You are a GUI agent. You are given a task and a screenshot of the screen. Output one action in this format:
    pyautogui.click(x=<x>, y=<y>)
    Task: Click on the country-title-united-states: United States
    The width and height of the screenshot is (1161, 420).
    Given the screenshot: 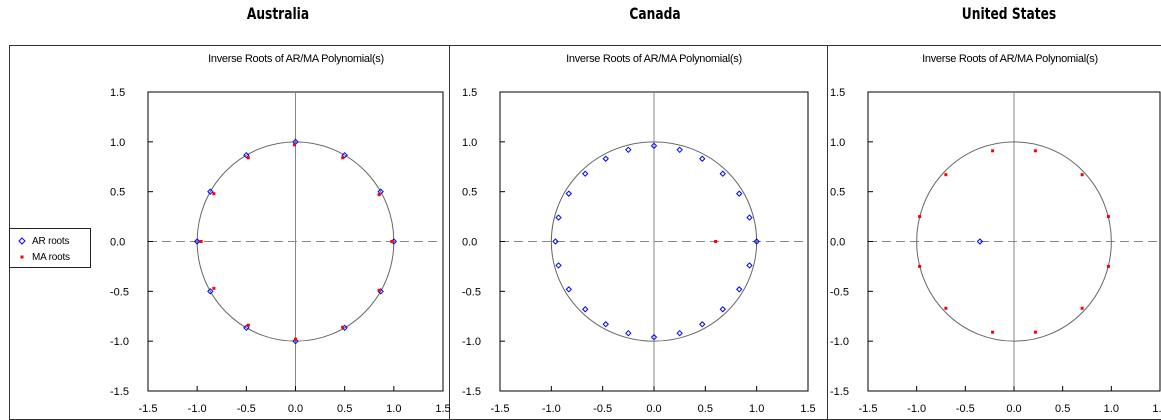 What is the action you would take?
    pyautogui.click(x=1009, y=13)
    